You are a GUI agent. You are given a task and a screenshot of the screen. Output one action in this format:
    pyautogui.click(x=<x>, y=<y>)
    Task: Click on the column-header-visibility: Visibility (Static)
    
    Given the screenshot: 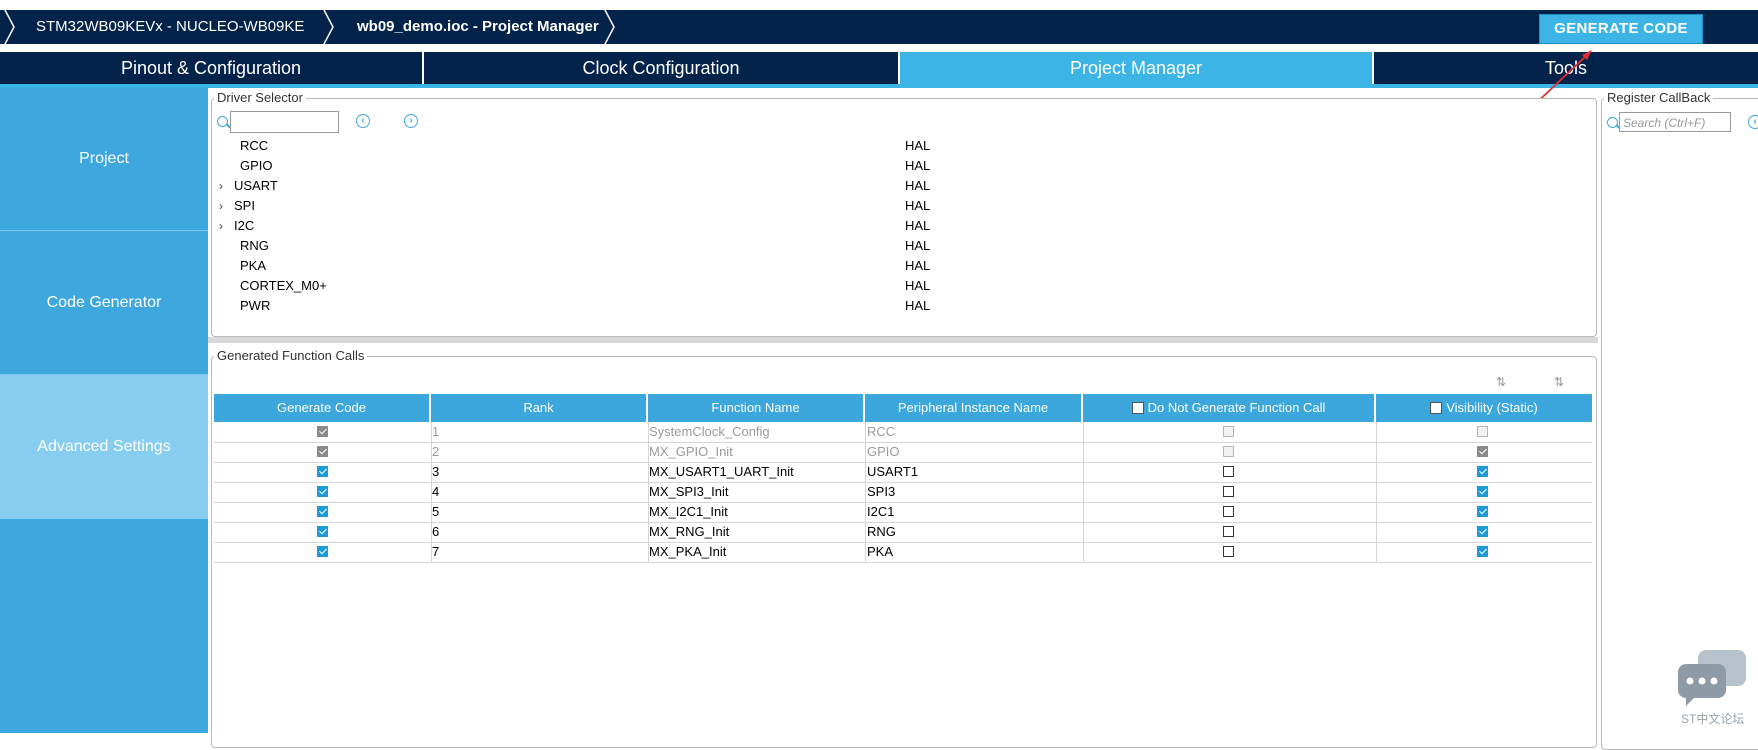 What is the action you would take?
    pyautogui.click(x=1484, y=408)
    